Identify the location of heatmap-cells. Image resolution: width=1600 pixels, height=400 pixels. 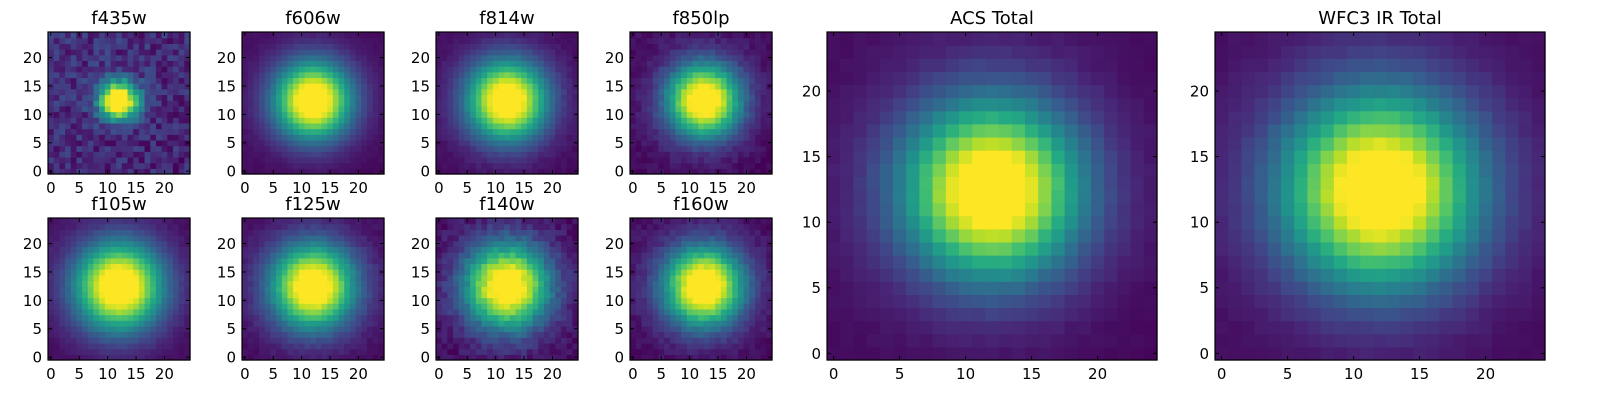
(507, 289).